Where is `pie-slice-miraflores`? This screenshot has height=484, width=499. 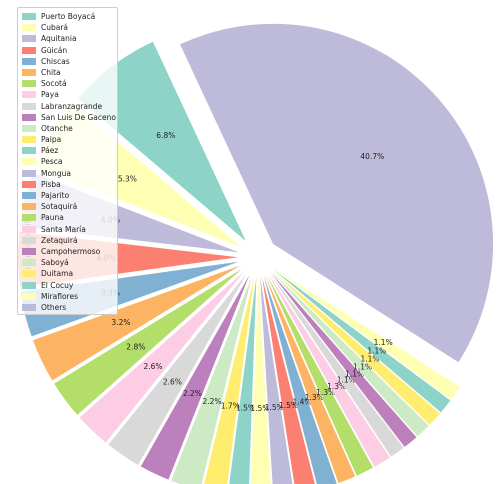
pie-slice-miraflores is located at coordinates (367, 334).